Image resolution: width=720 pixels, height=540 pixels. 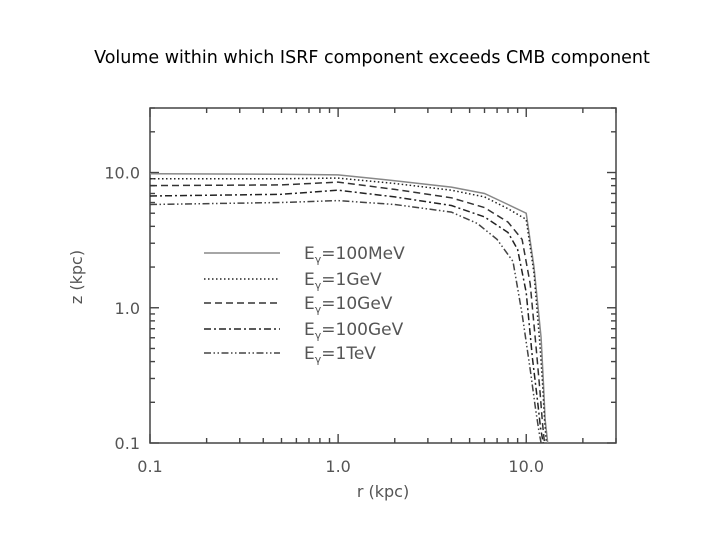 I want to click on legend-label-100mev: Eγ=100MeV, so click(x=354, y=255).